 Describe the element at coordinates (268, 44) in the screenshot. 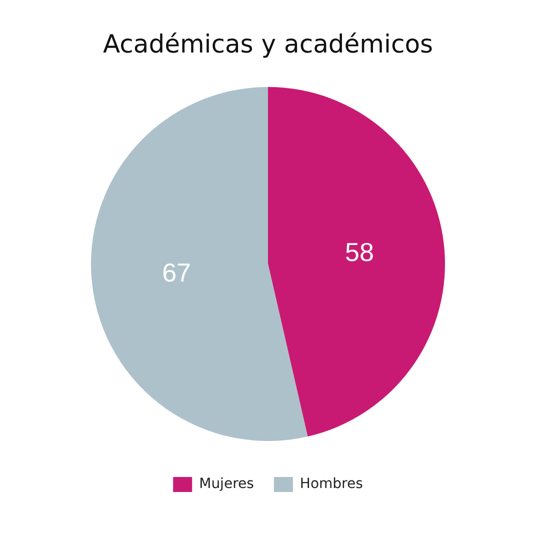

I see `chart-title: Académicas y académicos` at that location.